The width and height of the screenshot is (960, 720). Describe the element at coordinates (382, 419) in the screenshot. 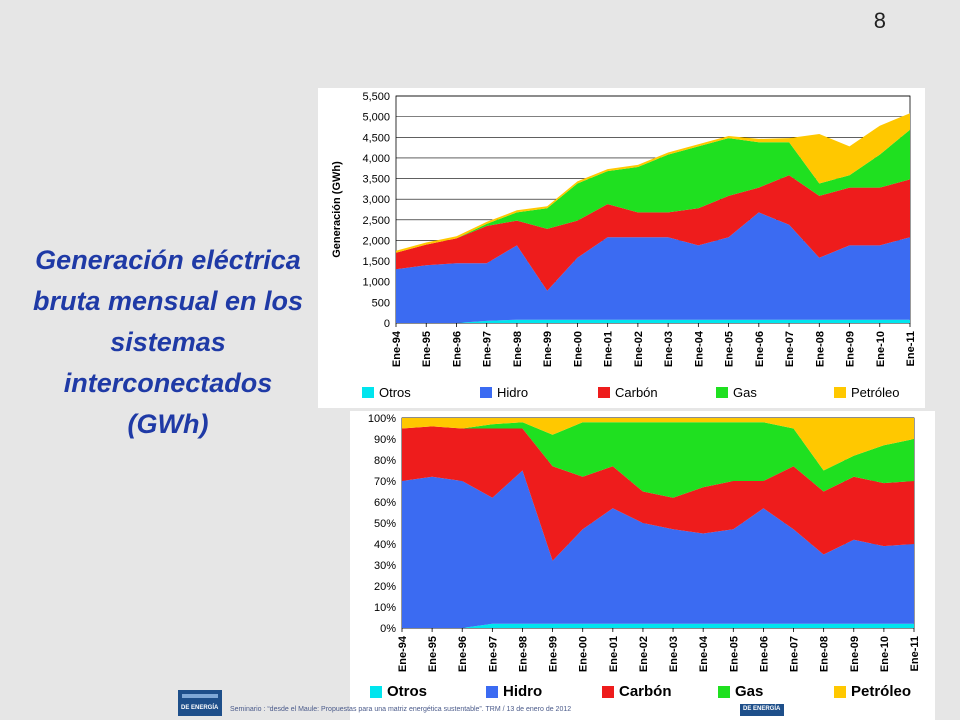

I see `y-tick-label: 100%` at that location.